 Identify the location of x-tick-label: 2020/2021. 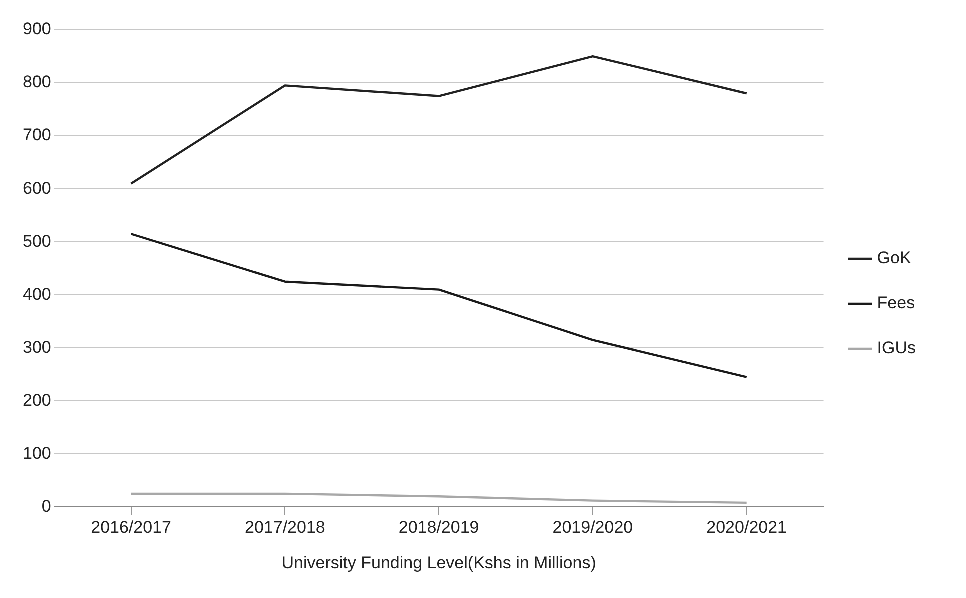
(747, 528).